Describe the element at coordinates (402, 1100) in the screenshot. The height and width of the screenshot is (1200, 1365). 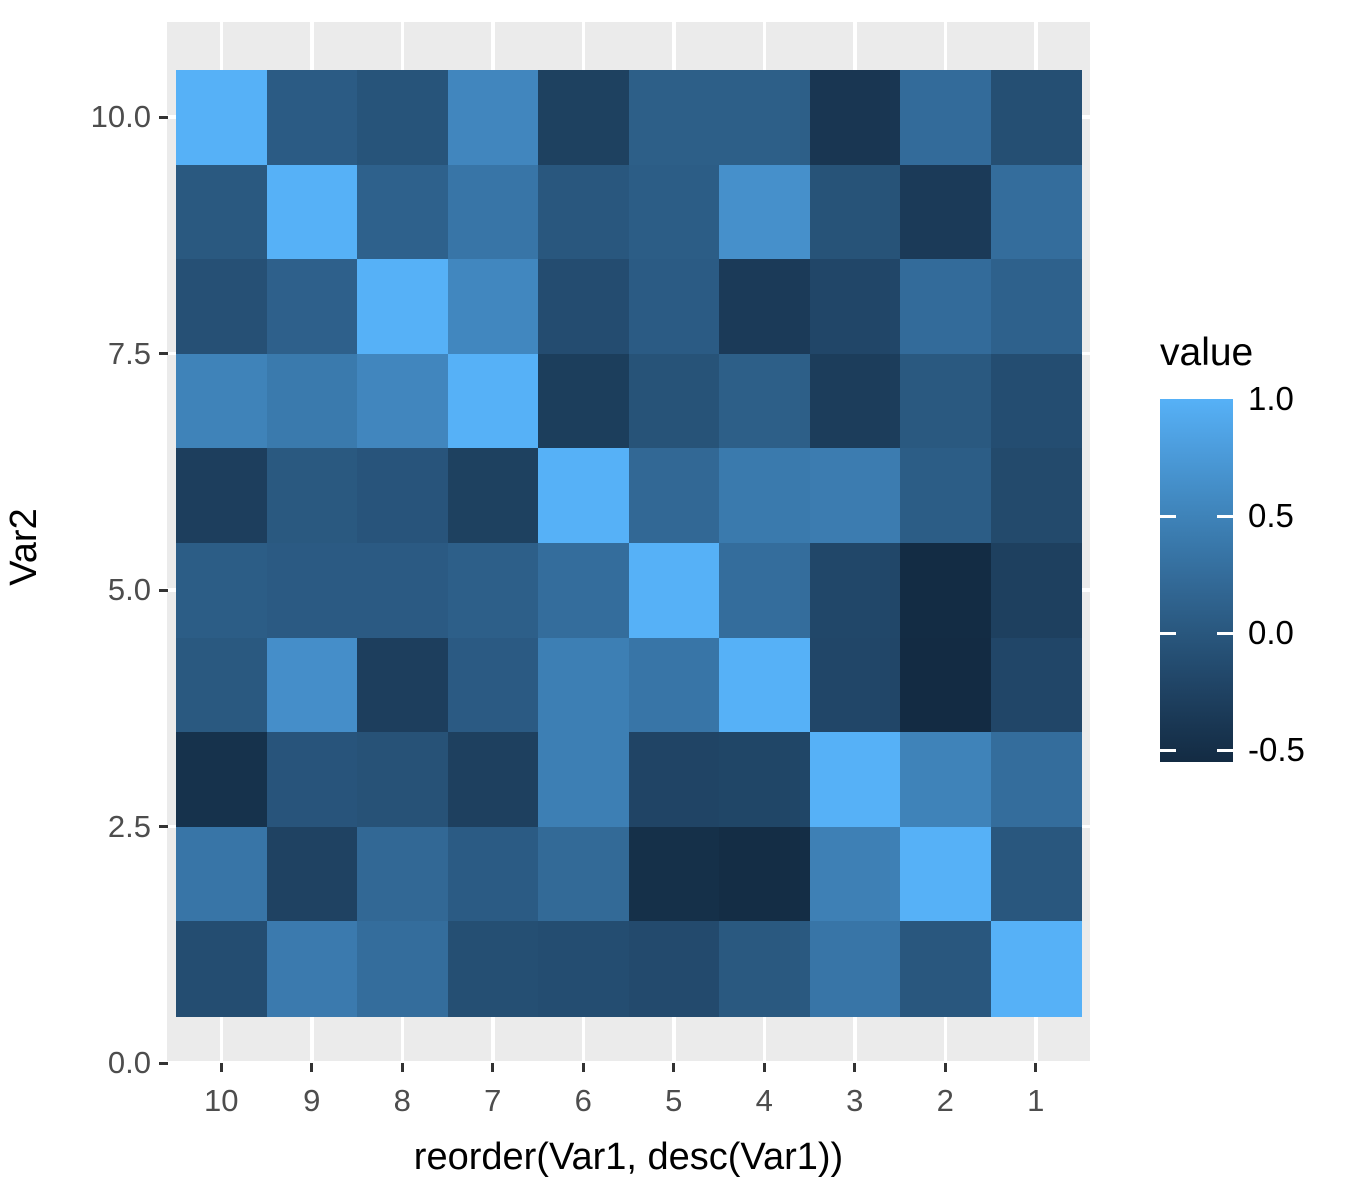
I see `x-tick-label: 8` at that location.